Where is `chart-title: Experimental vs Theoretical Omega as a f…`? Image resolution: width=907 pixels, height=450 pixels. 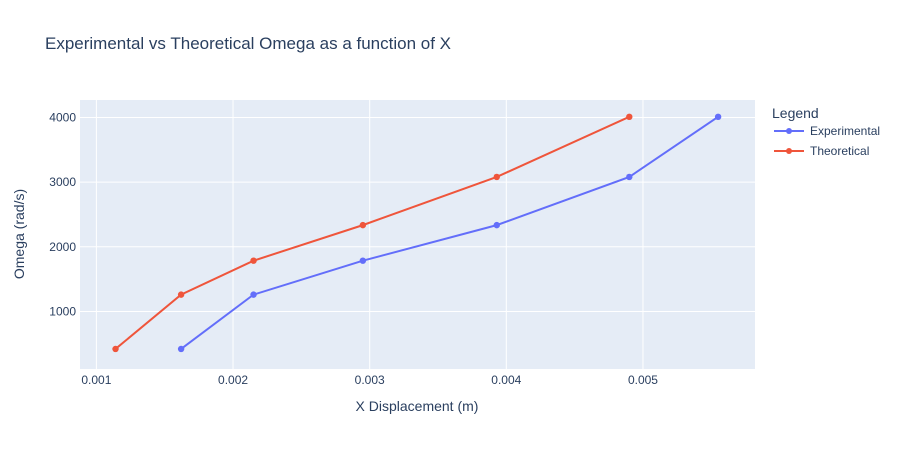 chart-title: Experimental vs Theoretical Omega as a f… is located at coordinates (248, 43).